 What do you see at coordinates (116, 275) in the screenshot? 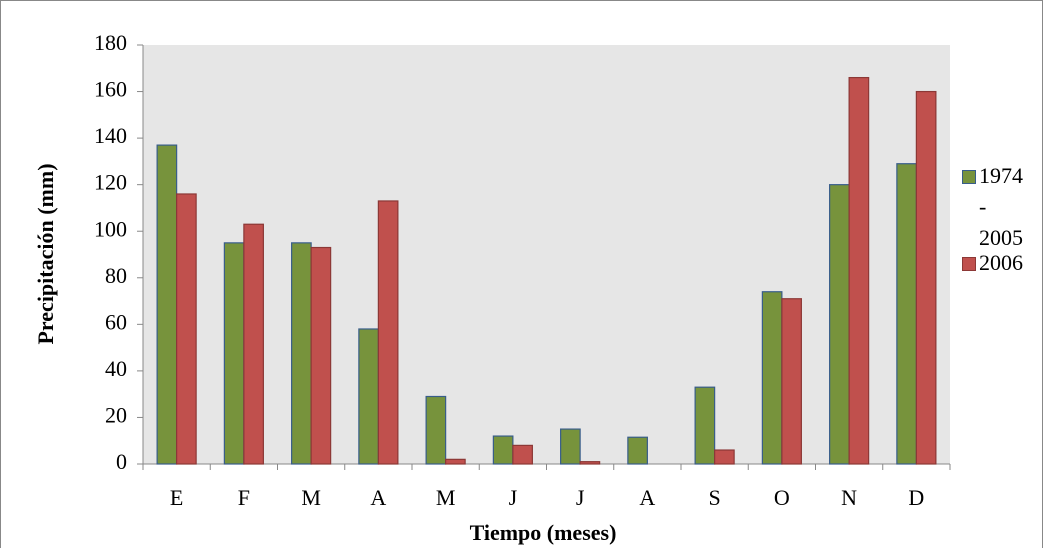
I see `y-tick-label: 80` at bounding box center [116, 275].